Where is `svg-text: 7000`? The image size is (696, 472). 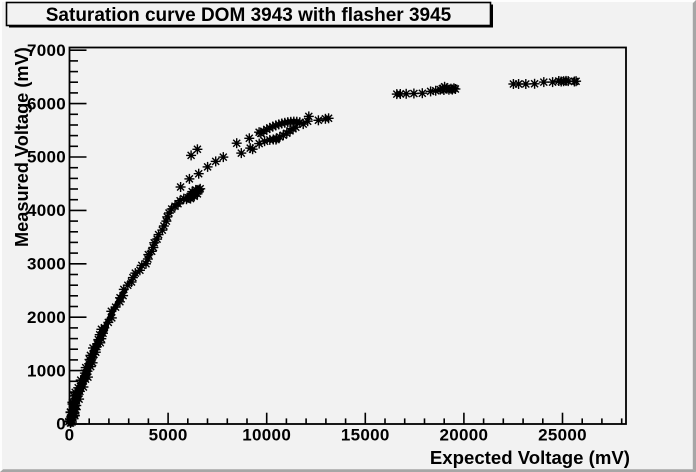 svg-text: 7000 is located at coordinates (46, 50).